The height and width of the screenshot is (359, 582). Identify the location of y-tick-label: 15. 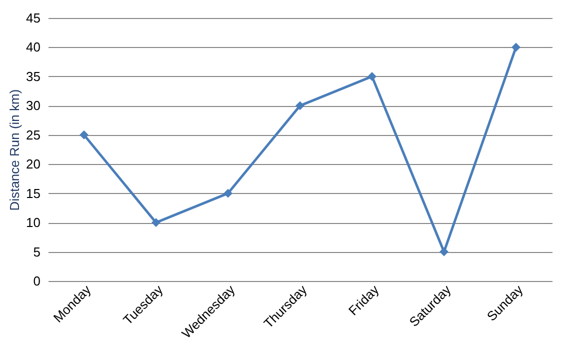
(33, 193).